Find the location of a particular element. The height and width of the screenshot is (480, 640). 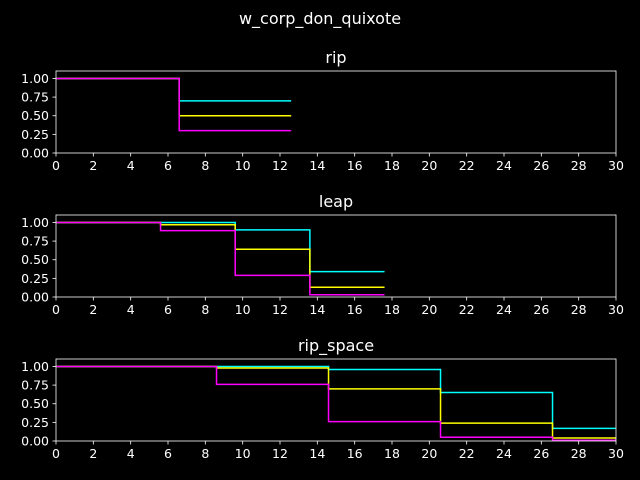

panel-title: rip is located at coordinates (335, 57).